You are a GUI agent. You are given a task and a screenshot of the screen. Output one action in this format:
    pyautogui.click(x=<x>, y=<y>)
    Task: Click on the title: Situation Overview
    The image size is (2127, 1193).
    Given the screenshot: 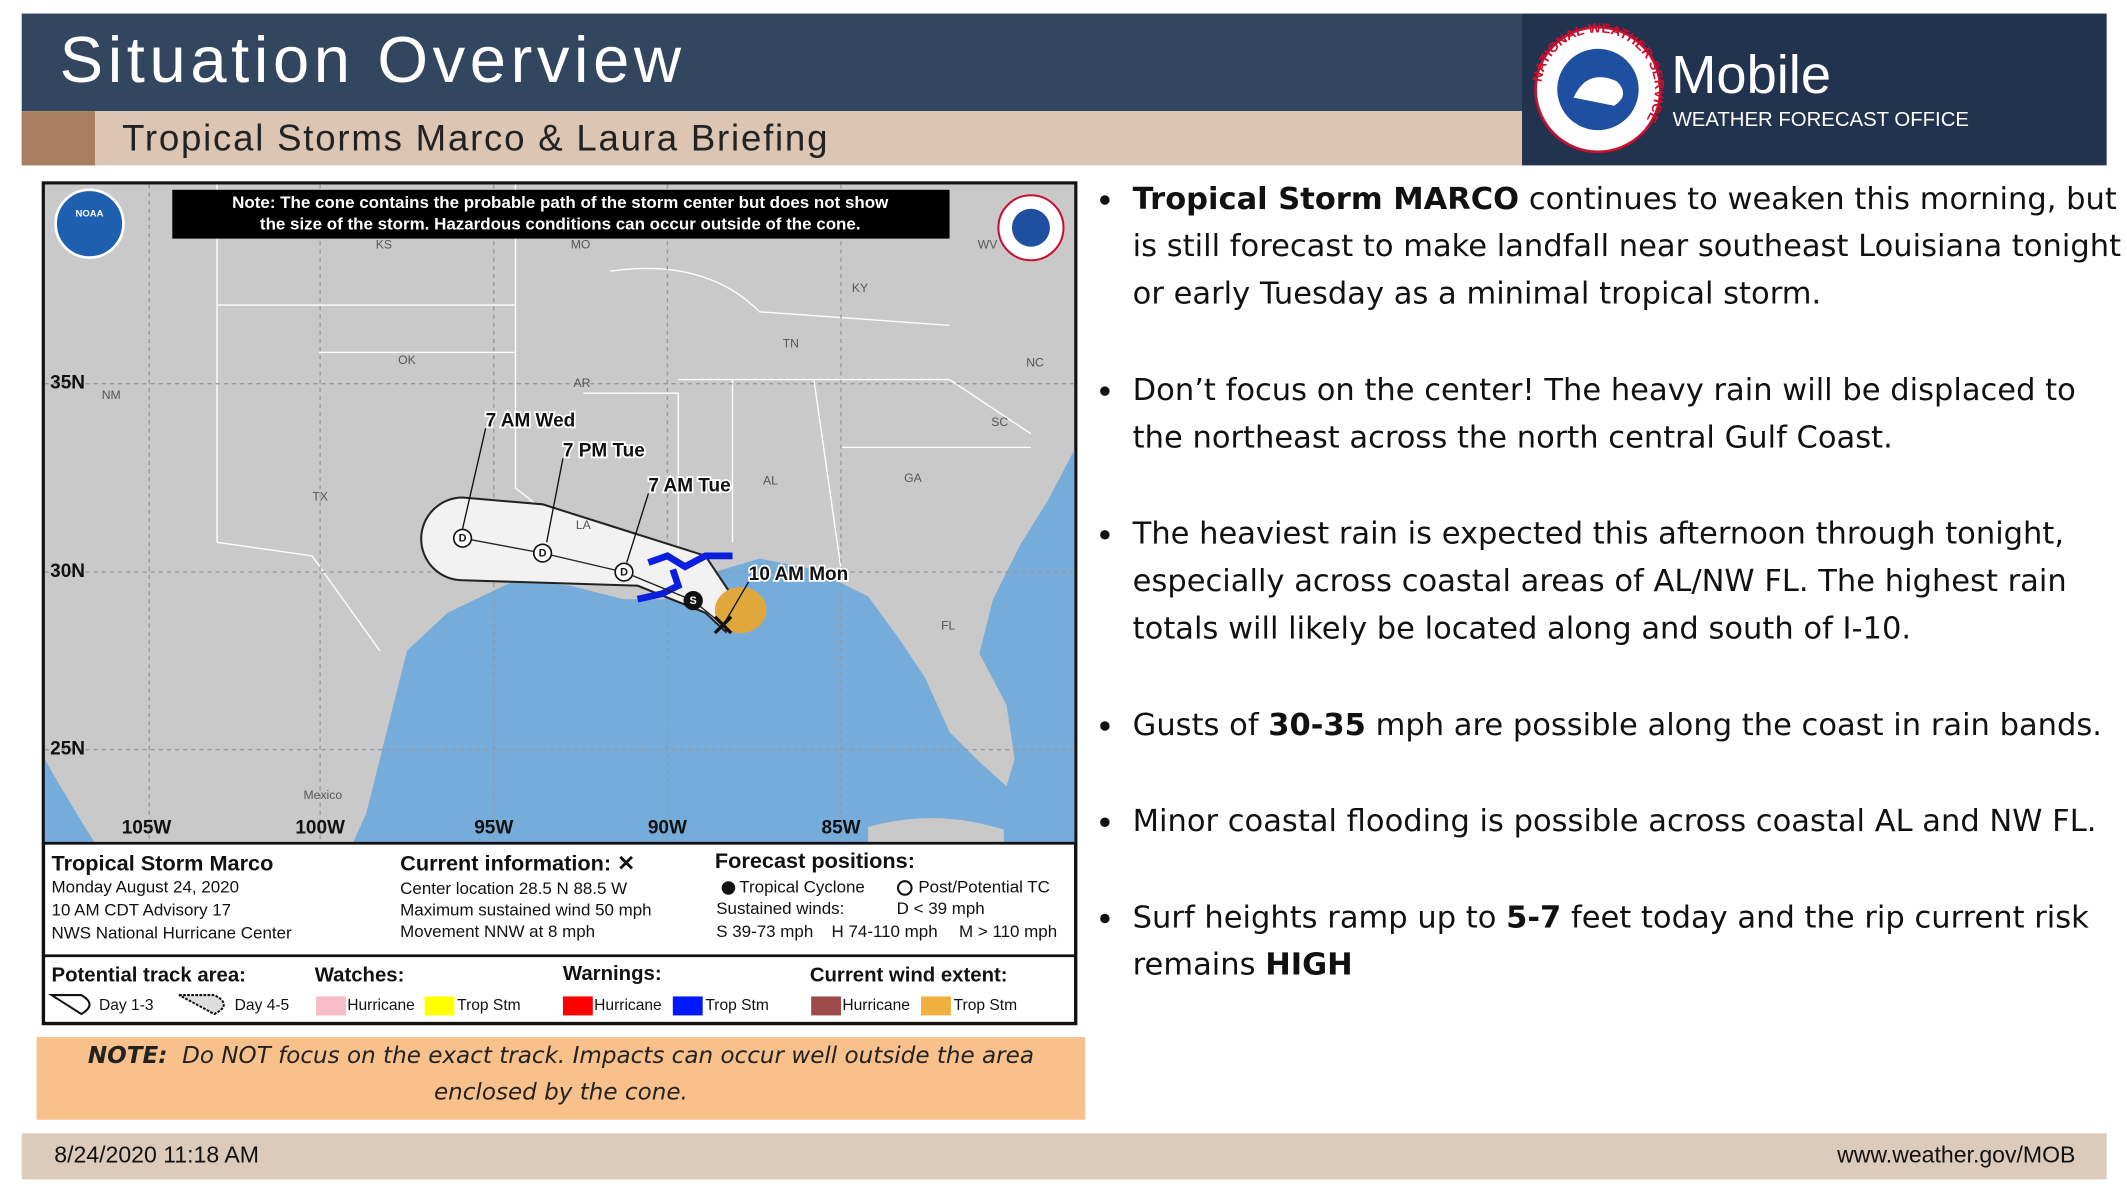 What is the action you would take?
    pyautogui.click(x=371, y=59)
    